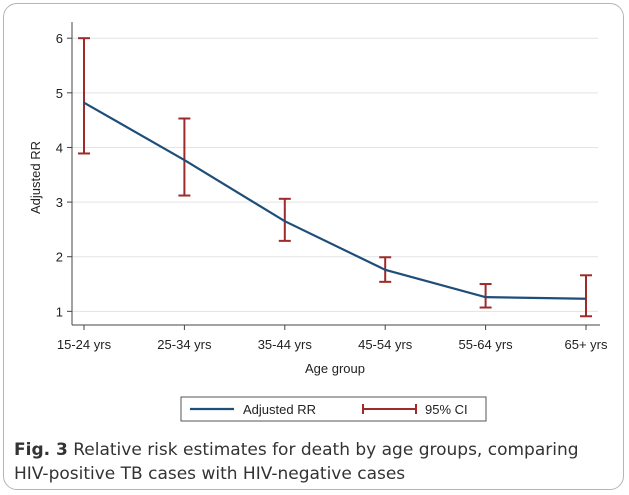 This screenshot has width=629, height=495. Describe the element at coordinates (446, 409) in the screenshot. I see `legend-label-95-ci: 95% CI` at that location.